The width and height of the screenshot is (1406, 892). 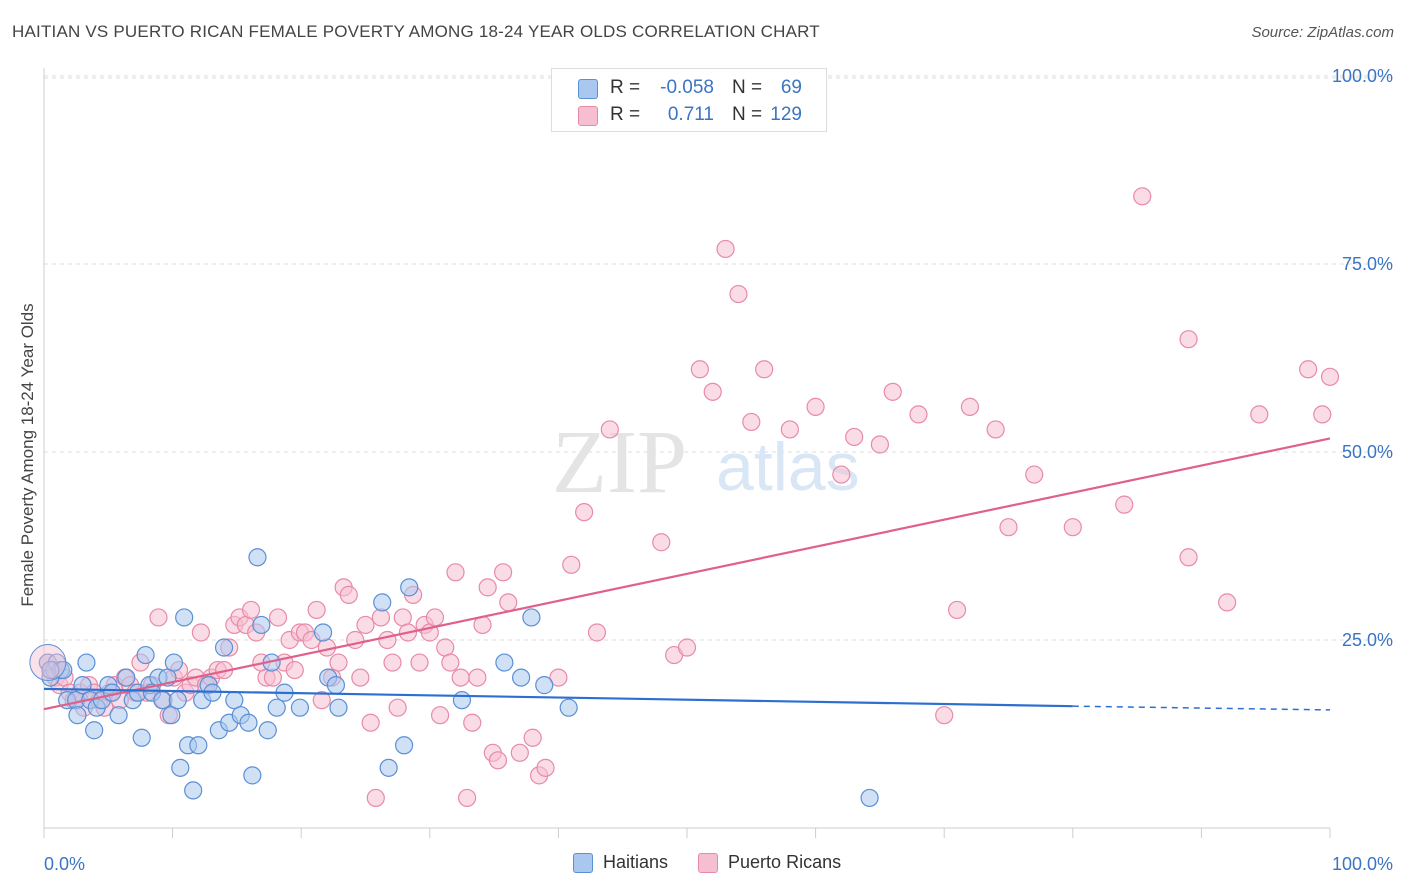 I want to click on legend-item-puerto-ricans: Puerto Ricans, so click(x=769, y=862).